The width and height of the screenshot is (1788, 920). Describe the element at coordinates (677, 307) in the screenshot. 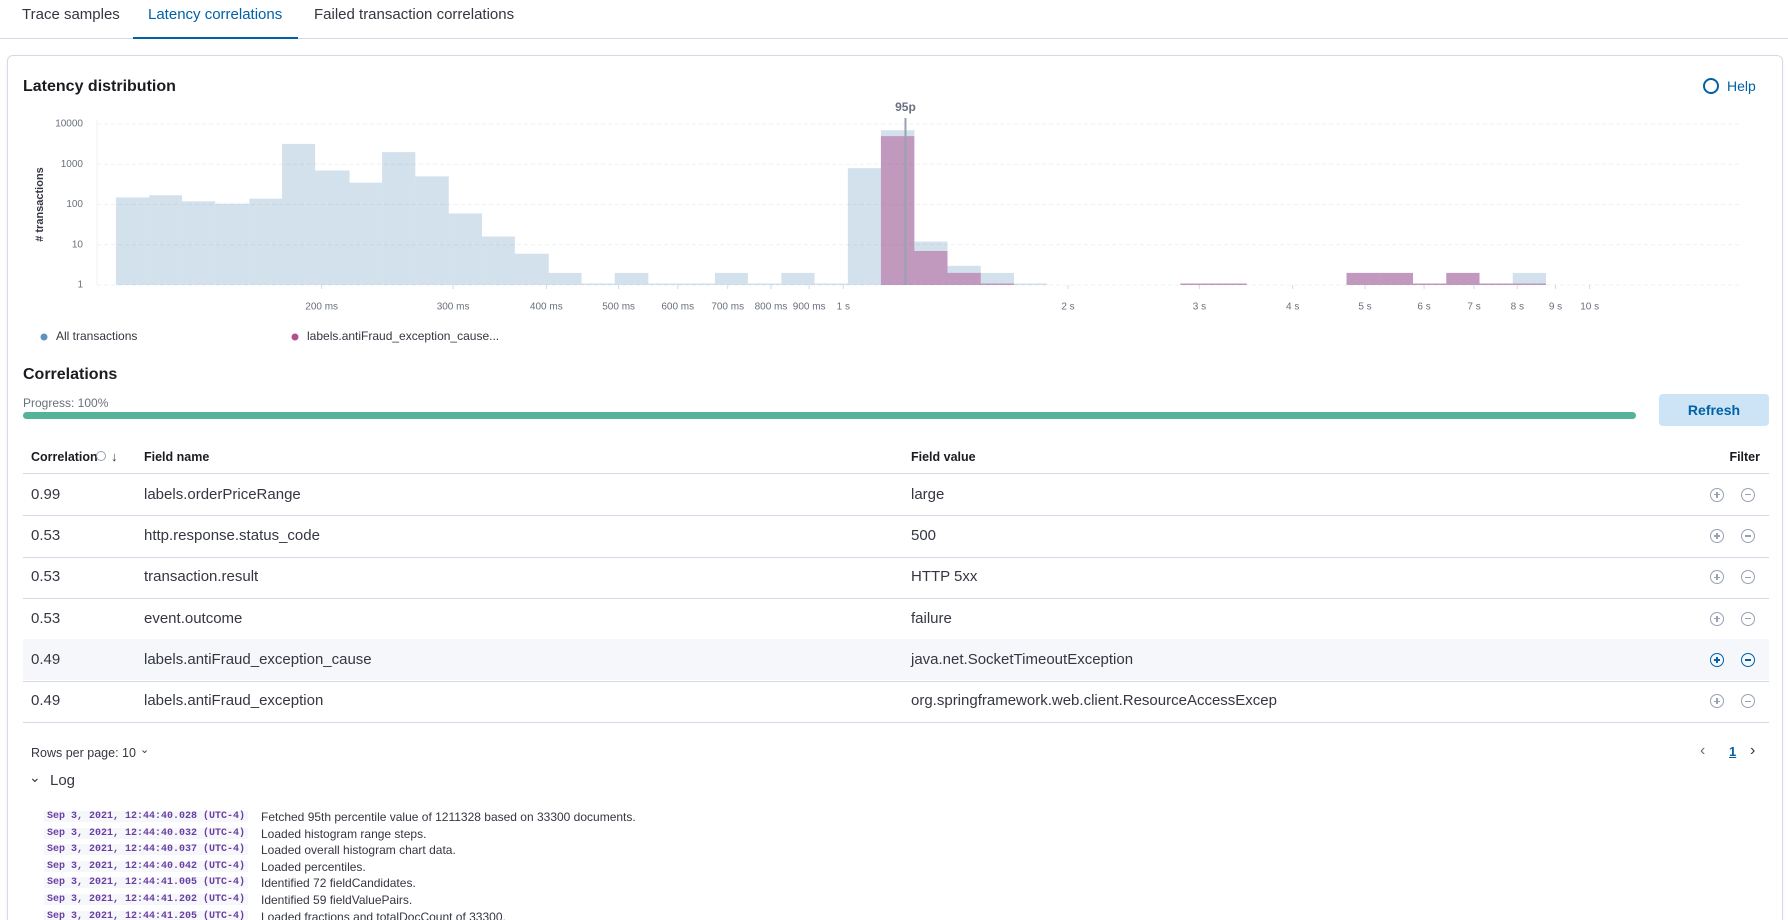

I see `x-tick-label: 600 ms` at that location.